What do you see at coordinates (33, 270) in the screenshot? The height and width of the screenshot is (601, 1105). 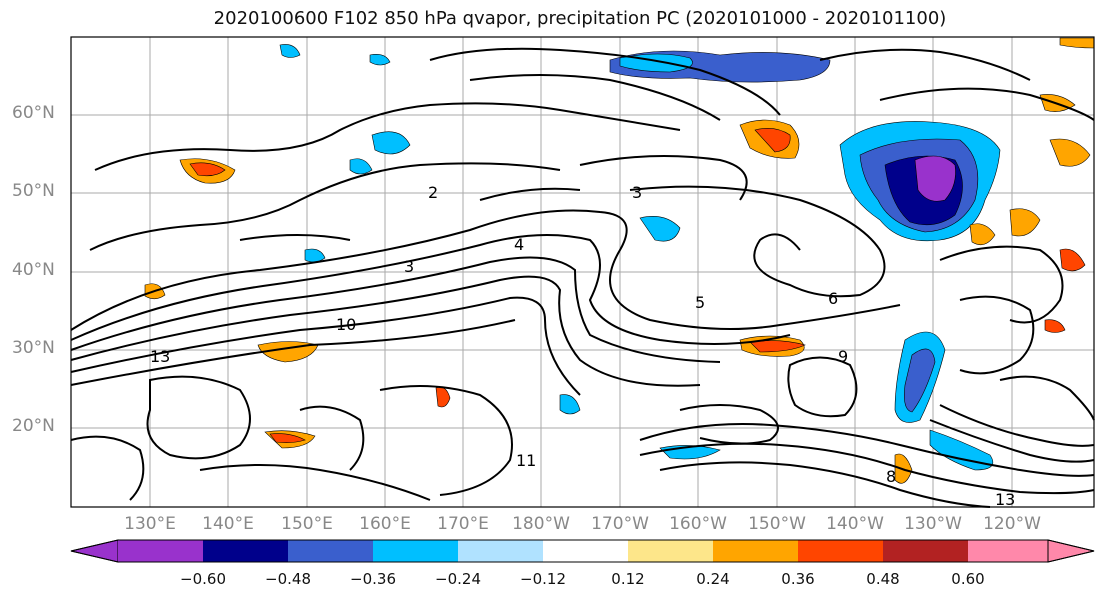 I see `lat-label: 40°N` at bounding box center [33, 270].